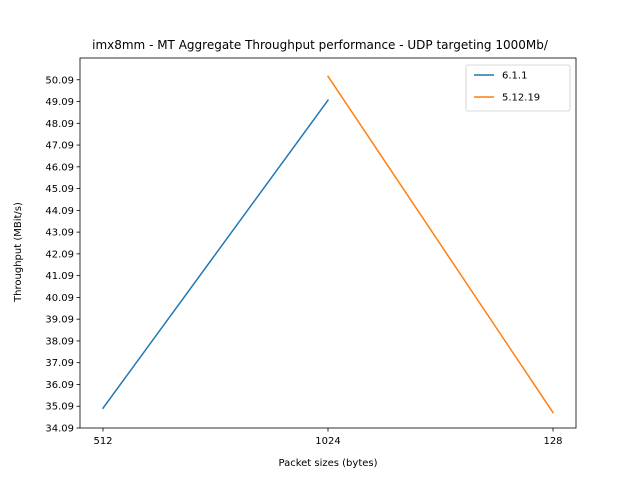  I want to click on y-tick-label-11: 45.09, so click(59, 189).